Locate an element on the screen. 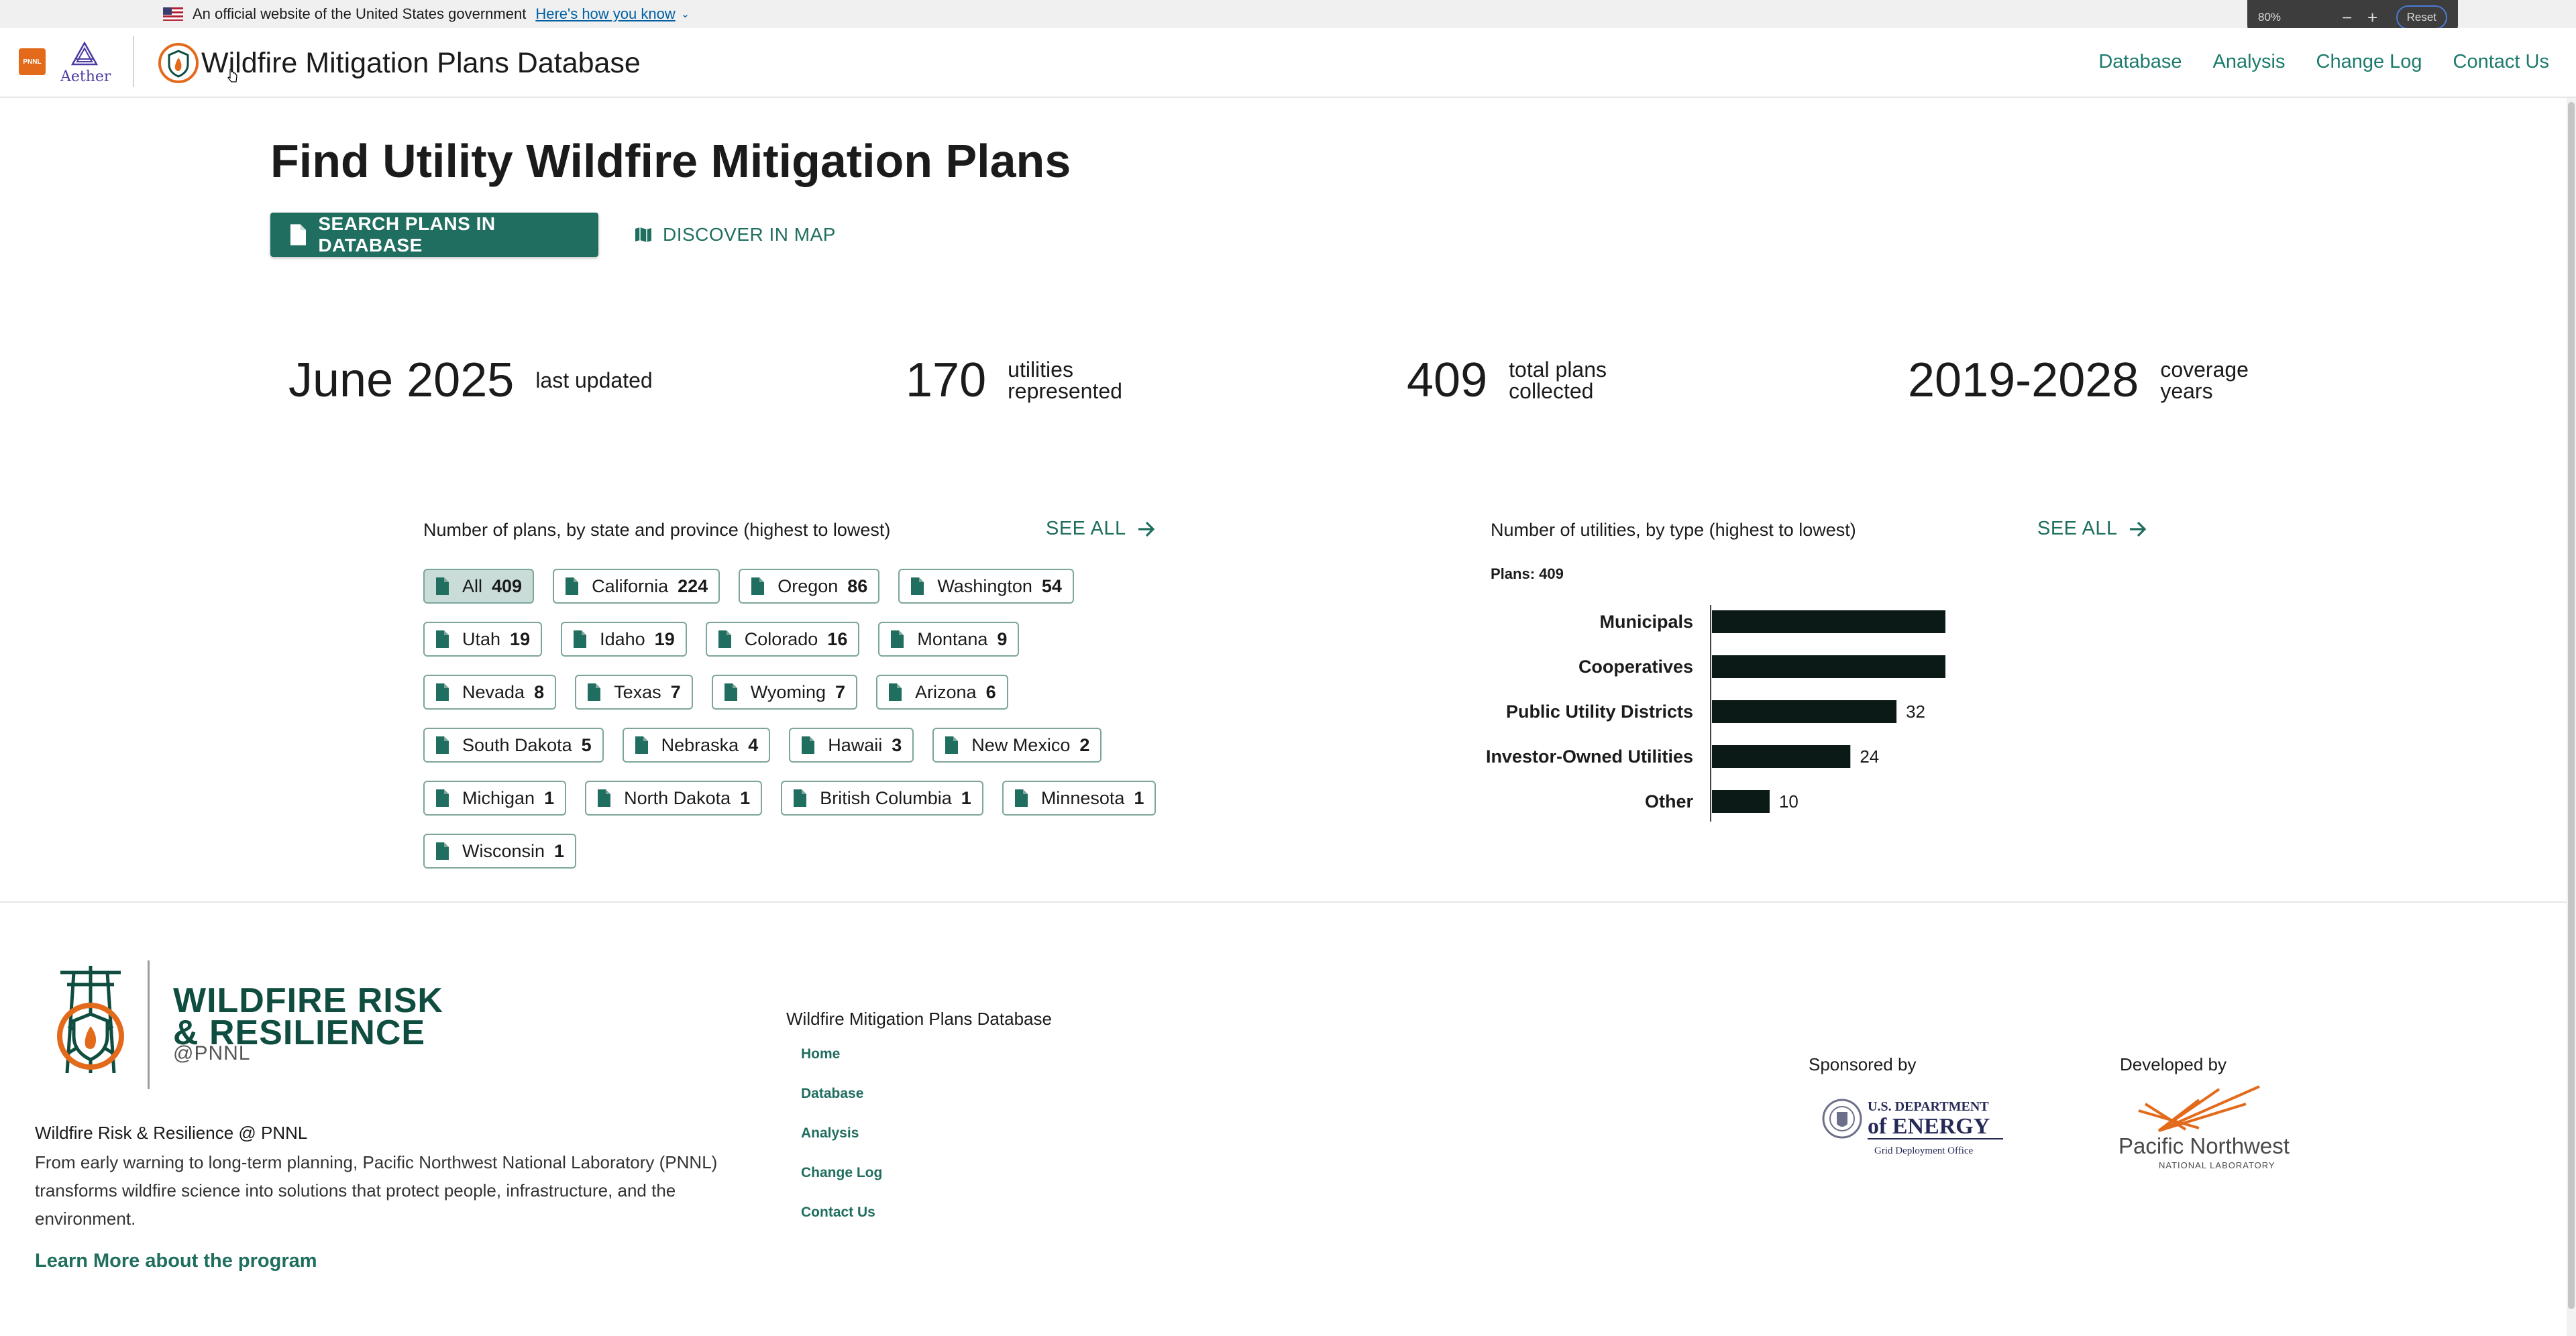 This screenshot has width=2576, height=1336. pnnl-badge-label: PNNL is located at coordinates (32, 62).